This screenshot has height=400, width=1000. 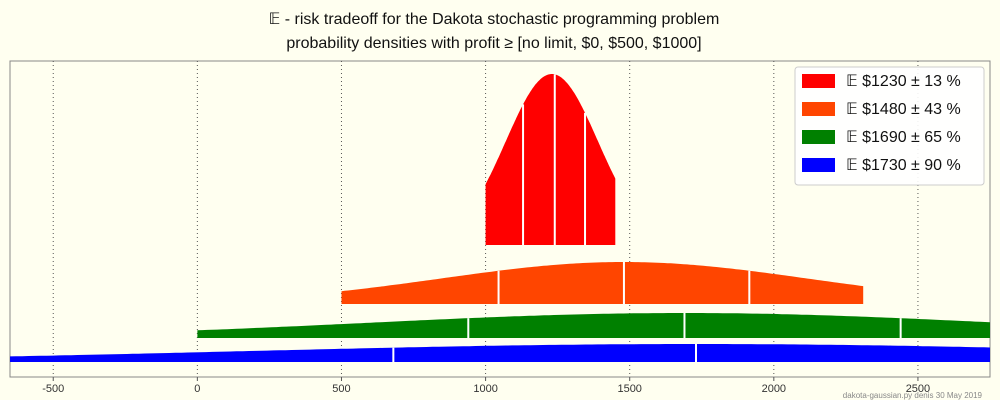 I want to click on x-tick-label: 2000, so click(x=774, y=389).